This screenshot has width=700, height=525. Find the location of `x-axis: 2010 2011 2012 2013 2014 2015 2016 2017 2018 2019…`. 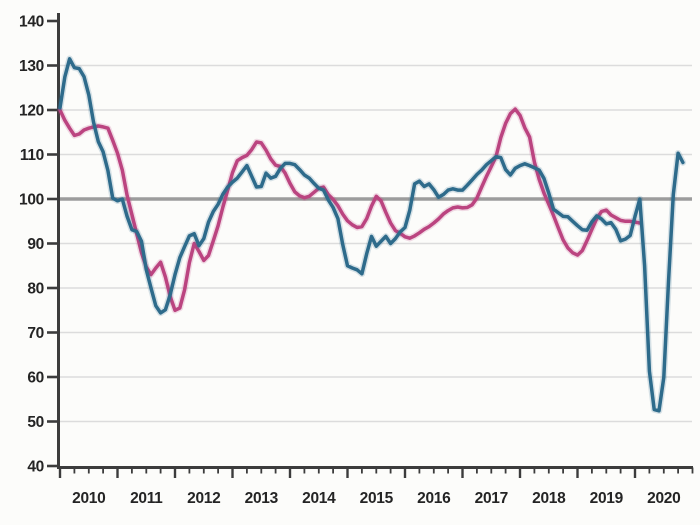

x-axis: 2010 2011 2012 2013 2014 2015 2016 2017 2018 2019… is located at coordinates (376, 487).